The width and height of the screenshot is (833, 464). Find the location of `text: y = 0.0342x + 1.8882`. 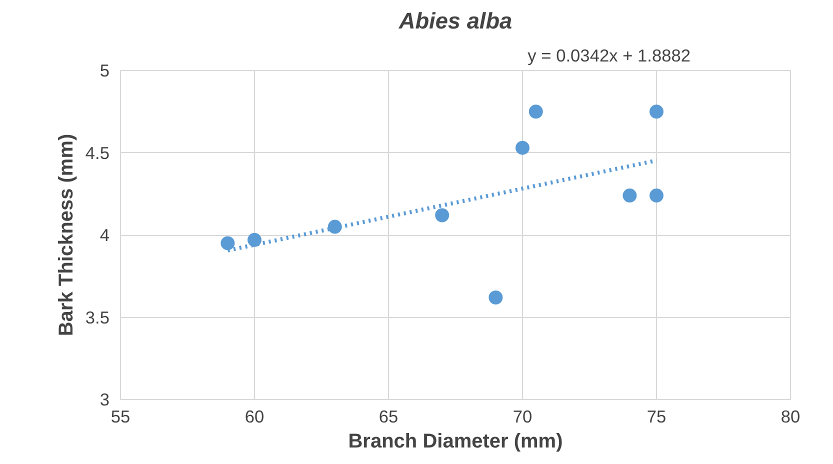

text: y = 0.0342x + 1.8882 is located at coordinates (609, 56).